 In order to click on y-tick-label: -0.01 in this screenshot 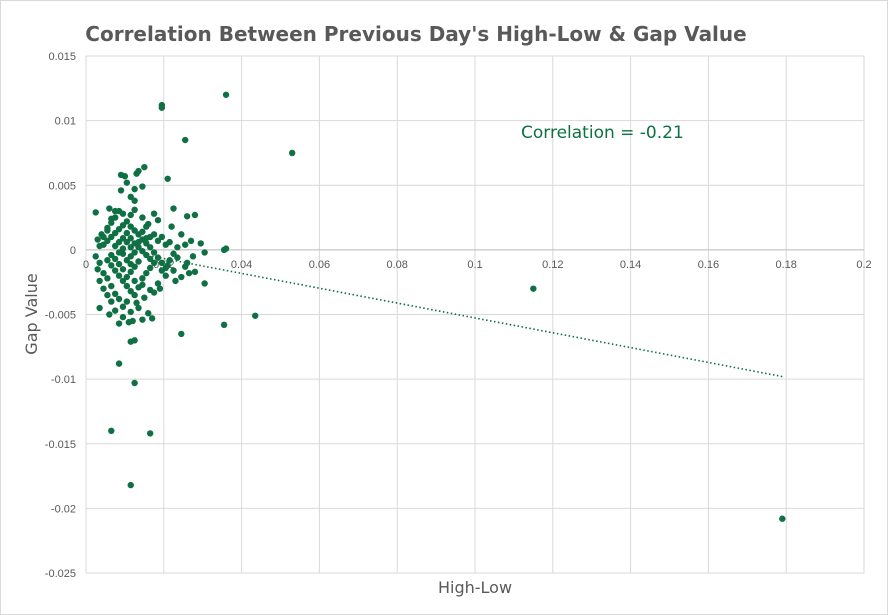, I will do `click(63, 380)`.